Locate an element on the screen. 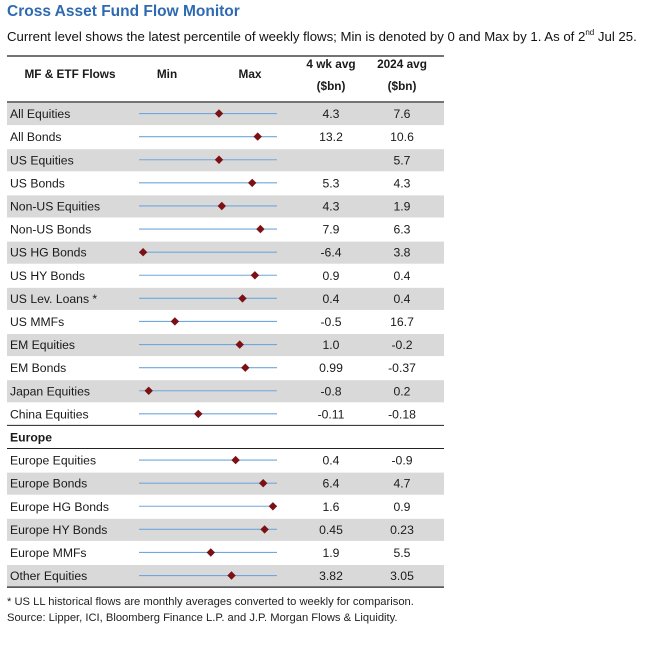 The width and height of the screenshot is (647, 647). row-label-europe-equities: Europe Equities is located at coordinates (53, 461).